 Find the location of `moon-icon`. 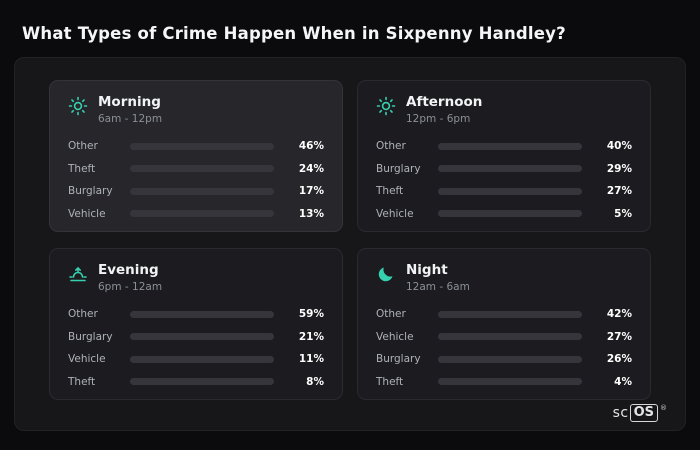

moon-icon is located at coordinates (386, 274).